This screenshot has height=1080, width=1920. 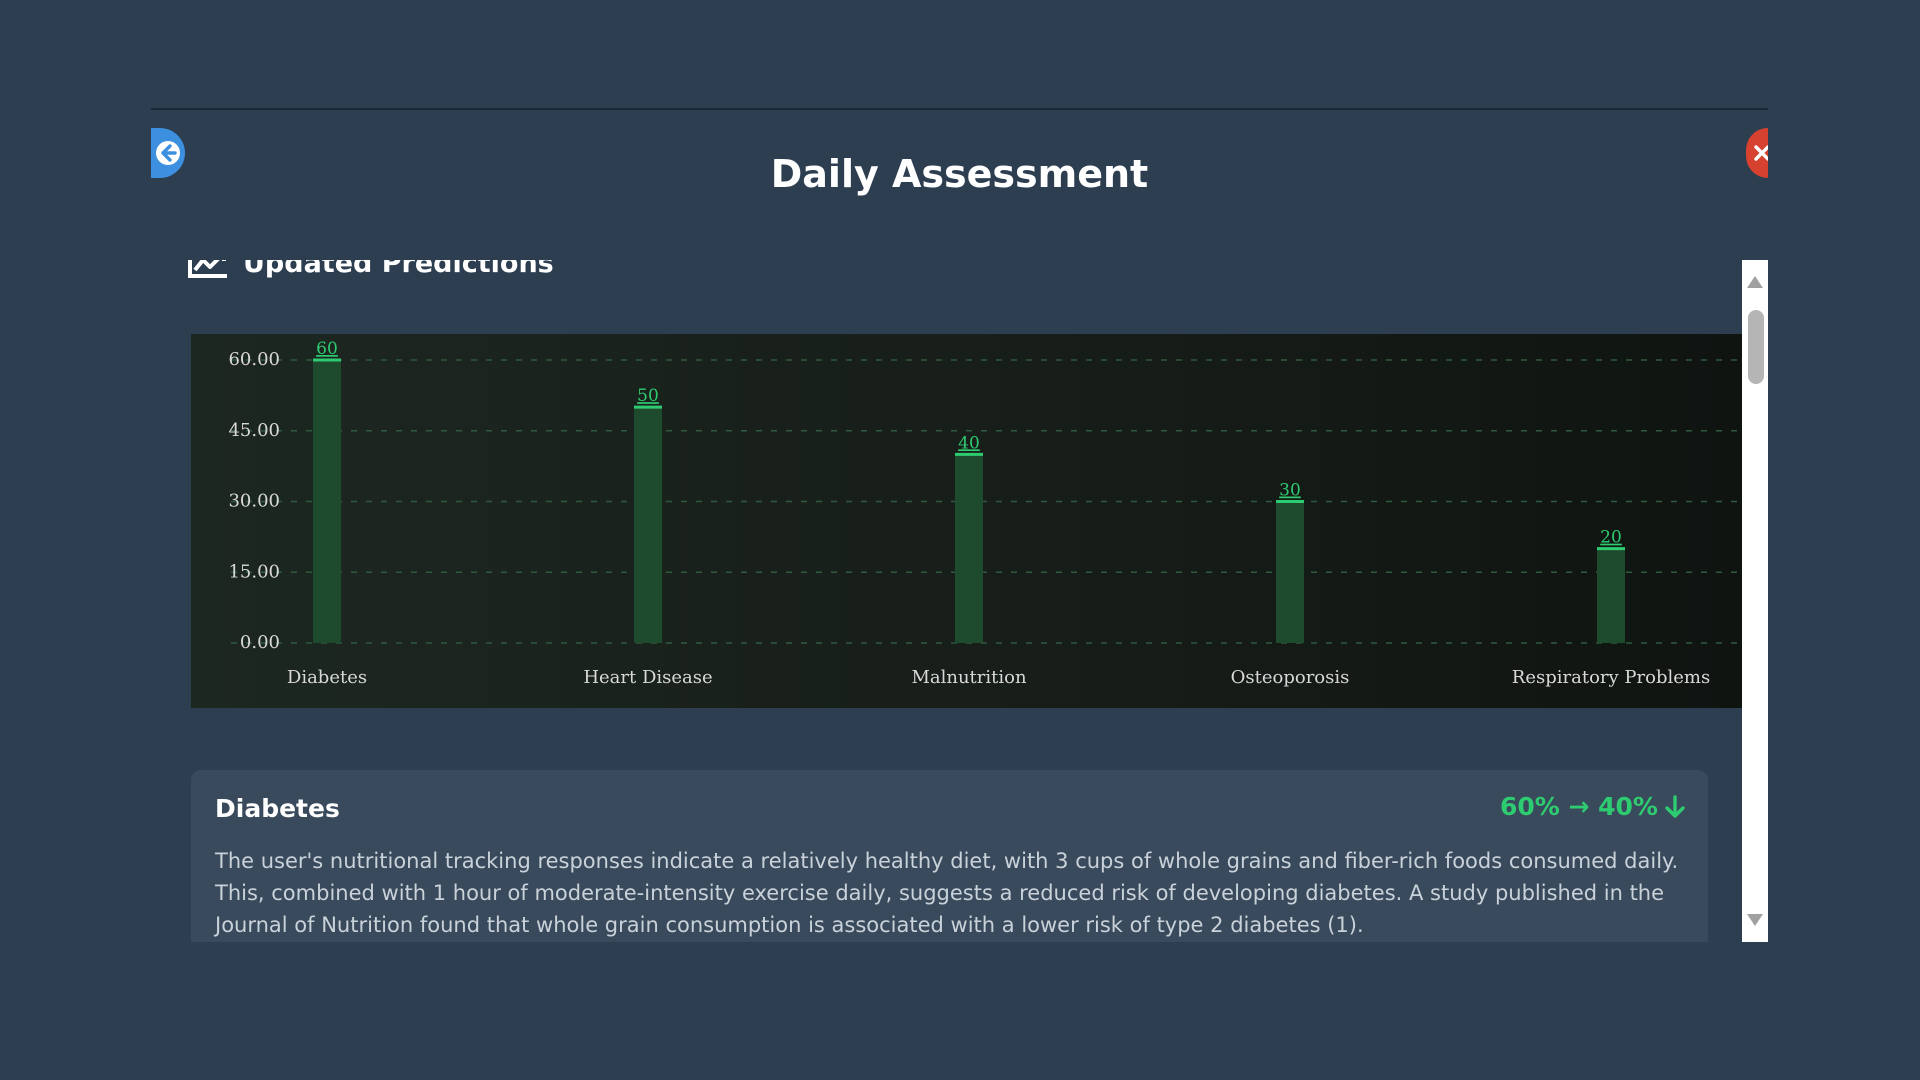 What do you see at coordinates (254, 359) in the screenshot?
I see `y-tick-label: 60.00` at bounding box center [254, 359].